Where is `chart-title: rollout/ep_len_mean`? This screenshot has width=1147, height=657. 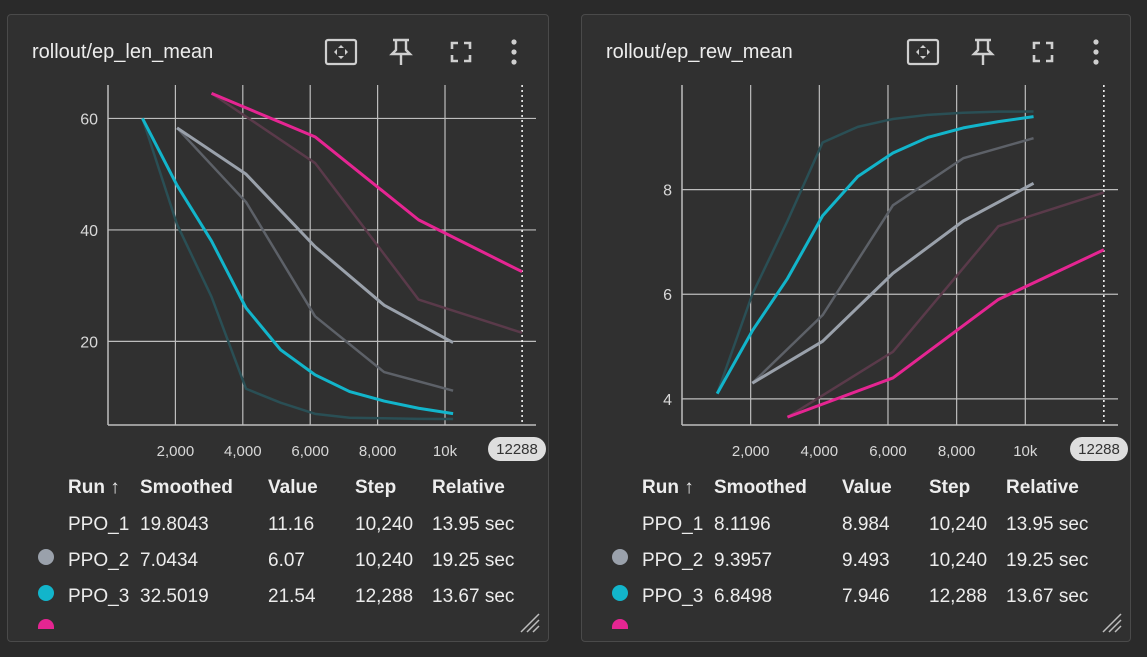
chart-title: rollout/ep_len_mean is located at coordinates (123, 52).